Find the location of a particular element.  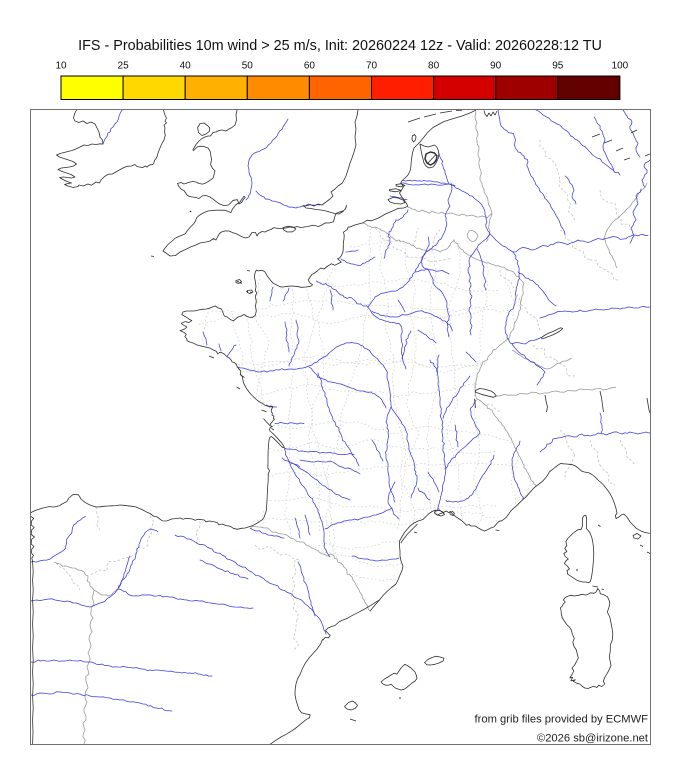

svg-text: 40 is located at coordinates (186, 66).